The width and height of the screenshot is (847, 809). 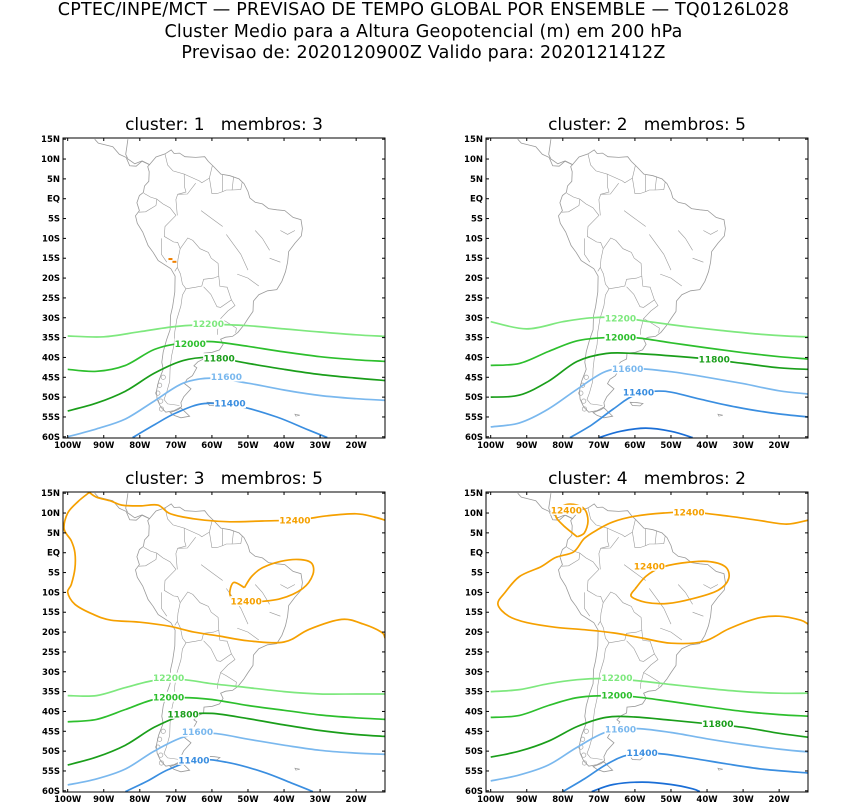 I want to click on lat-tick-label: 30S, so click(x=474, y=673).